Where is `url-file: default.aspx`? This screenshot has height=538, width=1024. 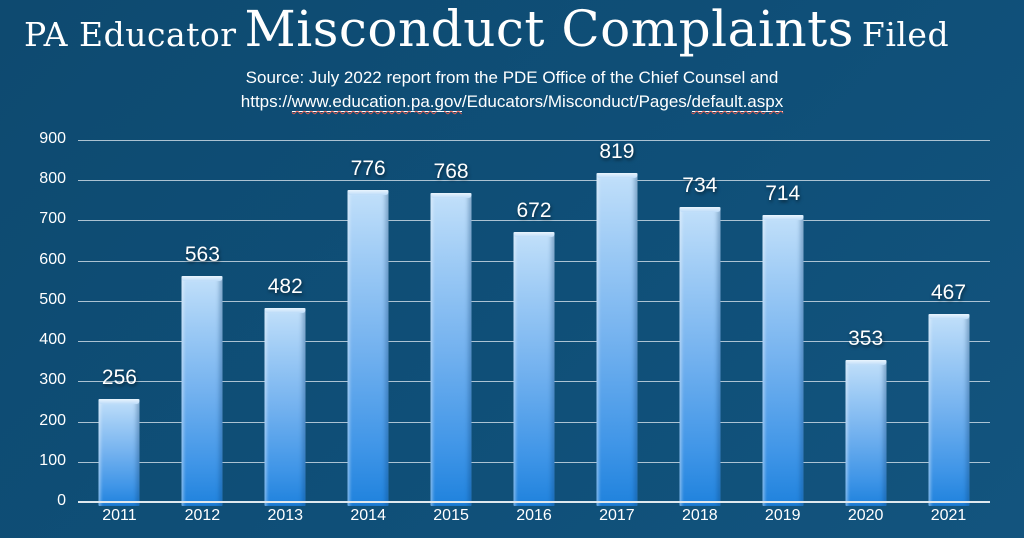 url-file: default.aspx is located at coordinates (737, 102).